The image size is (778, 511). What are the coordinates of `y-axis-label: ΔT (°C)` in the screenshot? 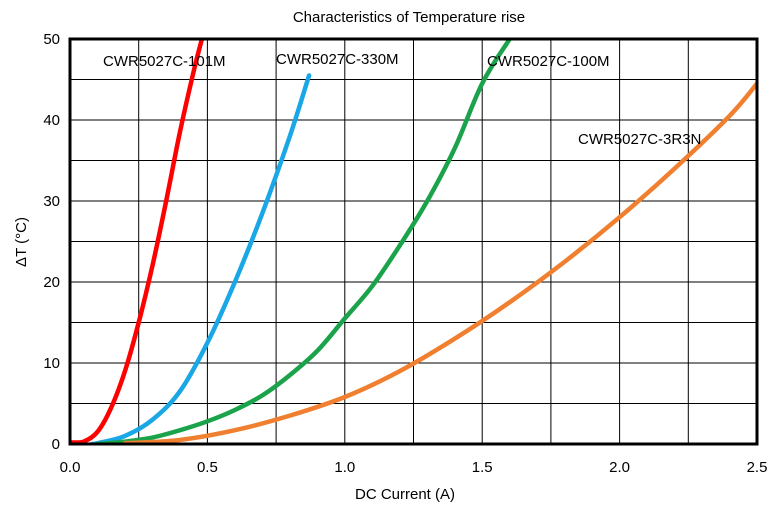 It's located at (21, 242).